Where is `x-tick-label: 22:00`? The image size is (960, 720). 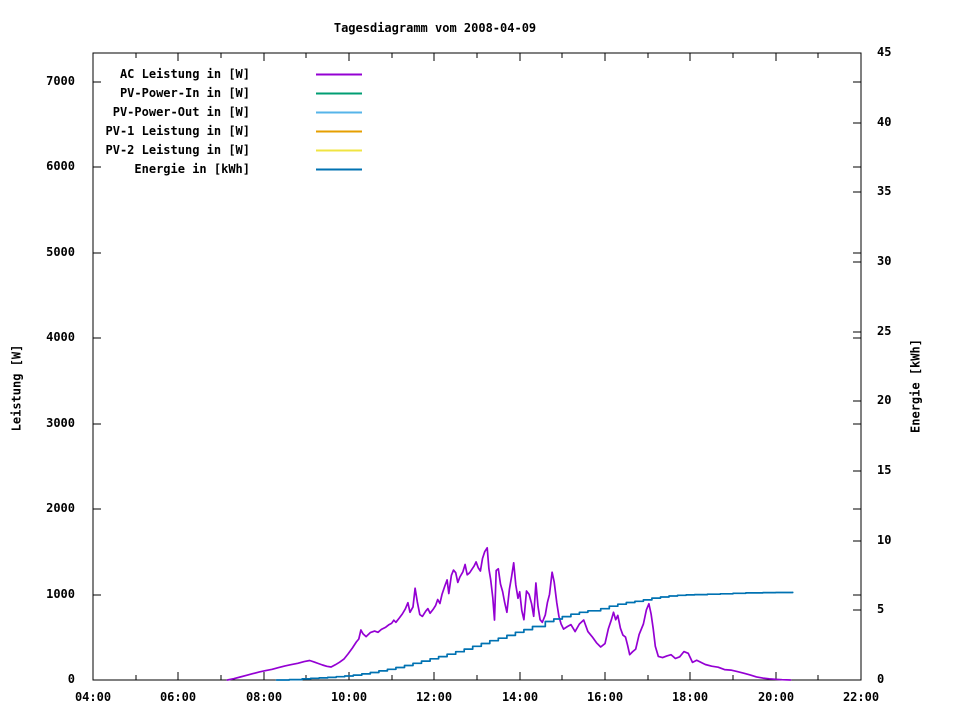
x-tick-label: 22:00 is located at coordinates (861, 697).